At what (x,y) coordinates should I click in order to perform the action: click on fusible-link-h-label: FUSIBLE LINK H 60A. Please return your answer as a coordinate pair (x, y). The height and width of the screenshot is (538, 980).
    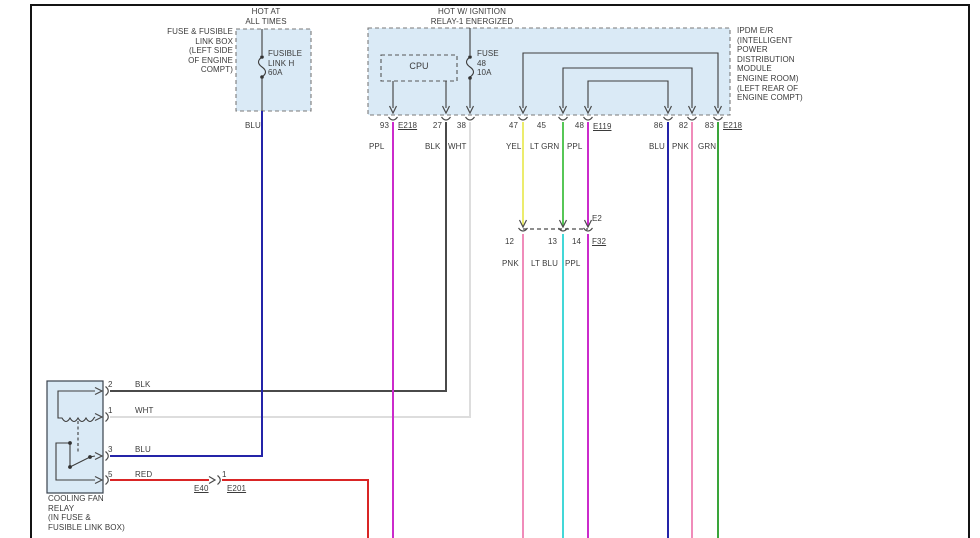
    Looking at the image, I should click on (285, 63).